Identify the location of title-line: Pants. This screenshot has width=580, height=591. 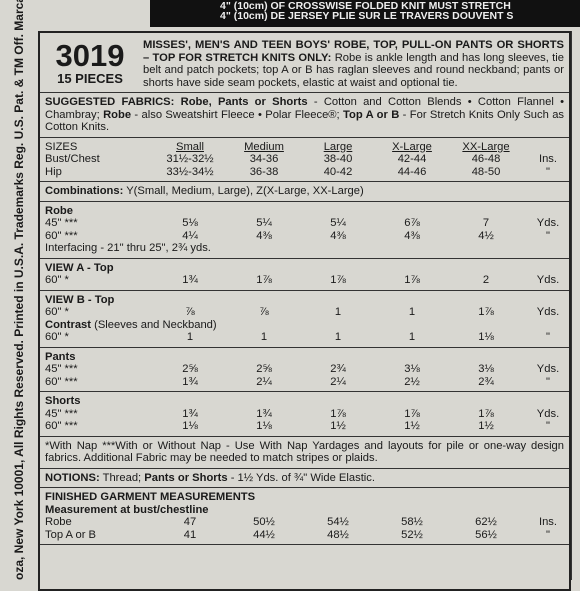
(304, 357).